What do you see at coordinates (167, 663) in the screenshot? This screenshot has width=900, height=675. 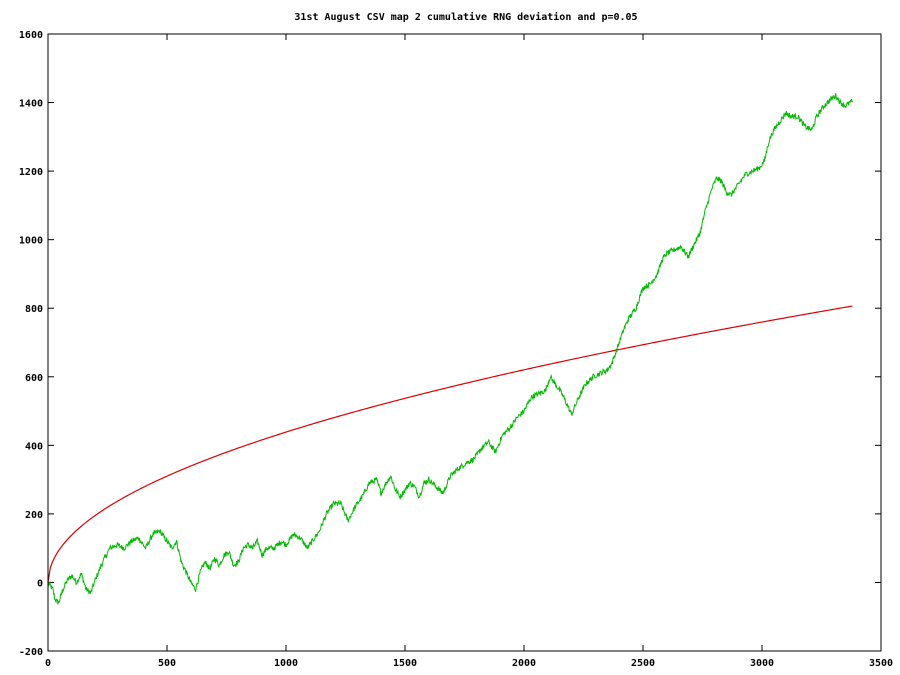 I see `x-tick-label: 500` at bounding box center [167, 663].